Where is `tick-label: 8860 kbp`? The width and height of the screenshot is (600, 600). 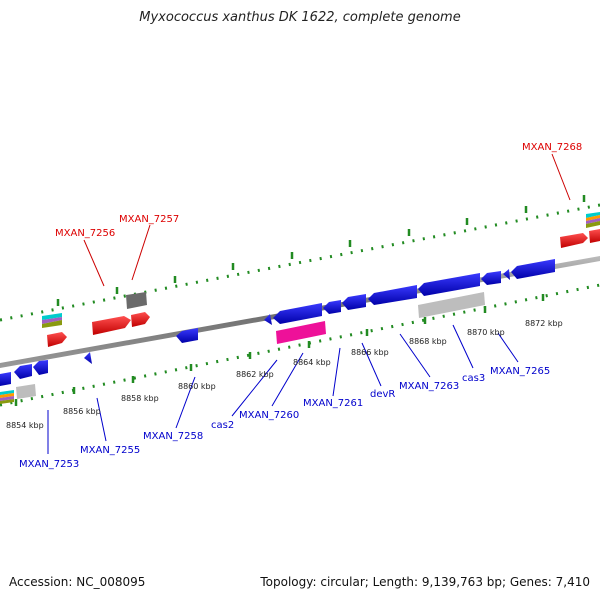
tick-label: 8860 kbp is located at coordinates (197, 386).